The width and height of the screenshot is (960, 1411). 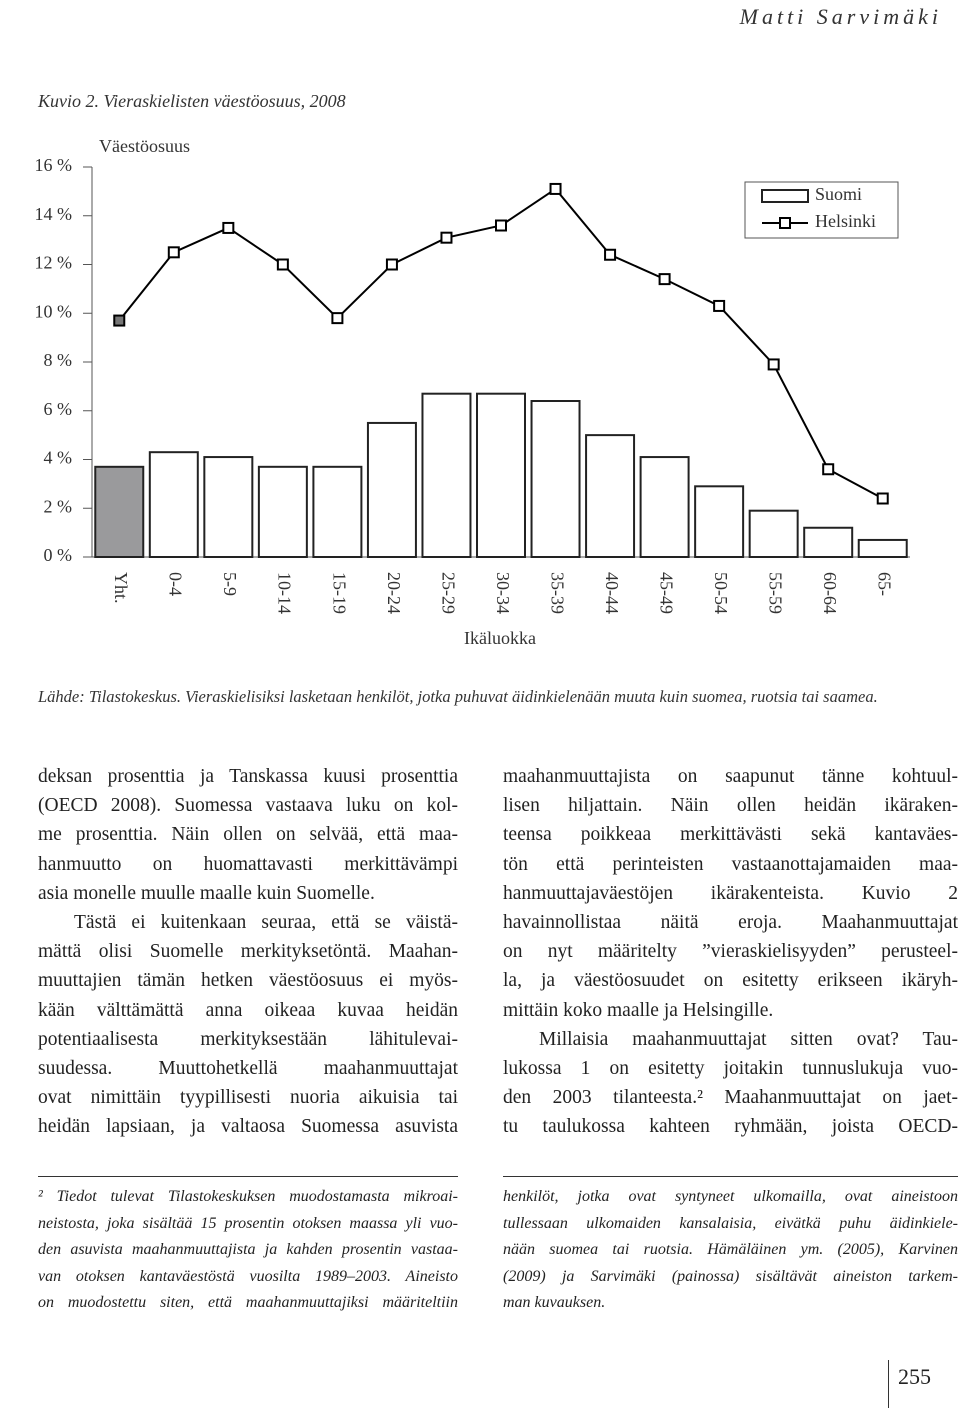 I want to click on y-tick-label: 0 %, so click(x=58, y=555).